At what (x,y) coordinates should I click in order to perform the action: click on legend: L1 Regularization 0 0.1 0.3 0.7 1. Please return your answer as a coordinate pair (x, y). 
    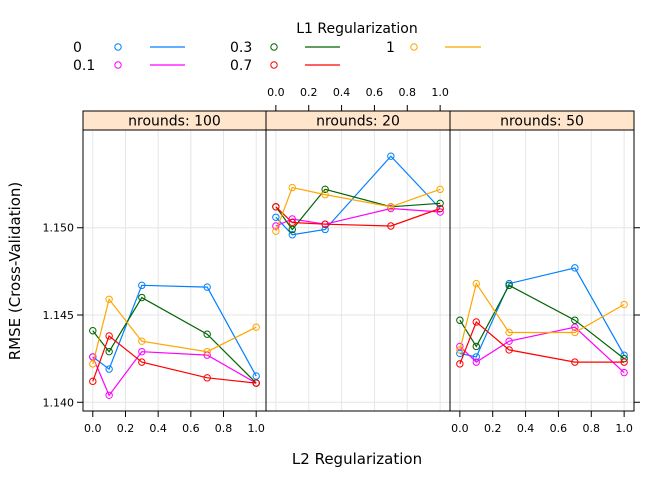
    Looking at the image, I should click on (277, 47).